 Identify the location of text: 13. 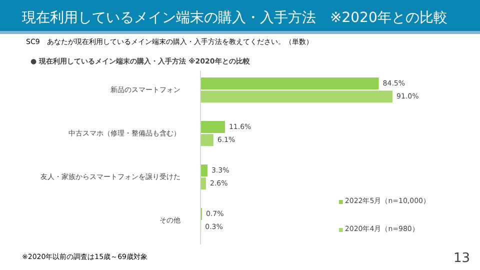
(461, 259).